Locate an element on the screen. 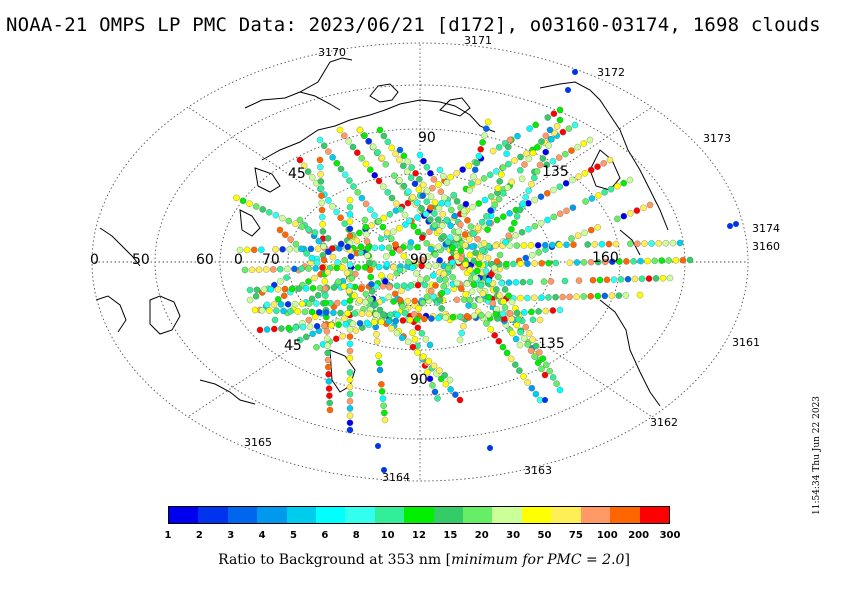 The width and height of the screenshot is (848, 589). colorbar-swatch is located at coordinates (507, 515).